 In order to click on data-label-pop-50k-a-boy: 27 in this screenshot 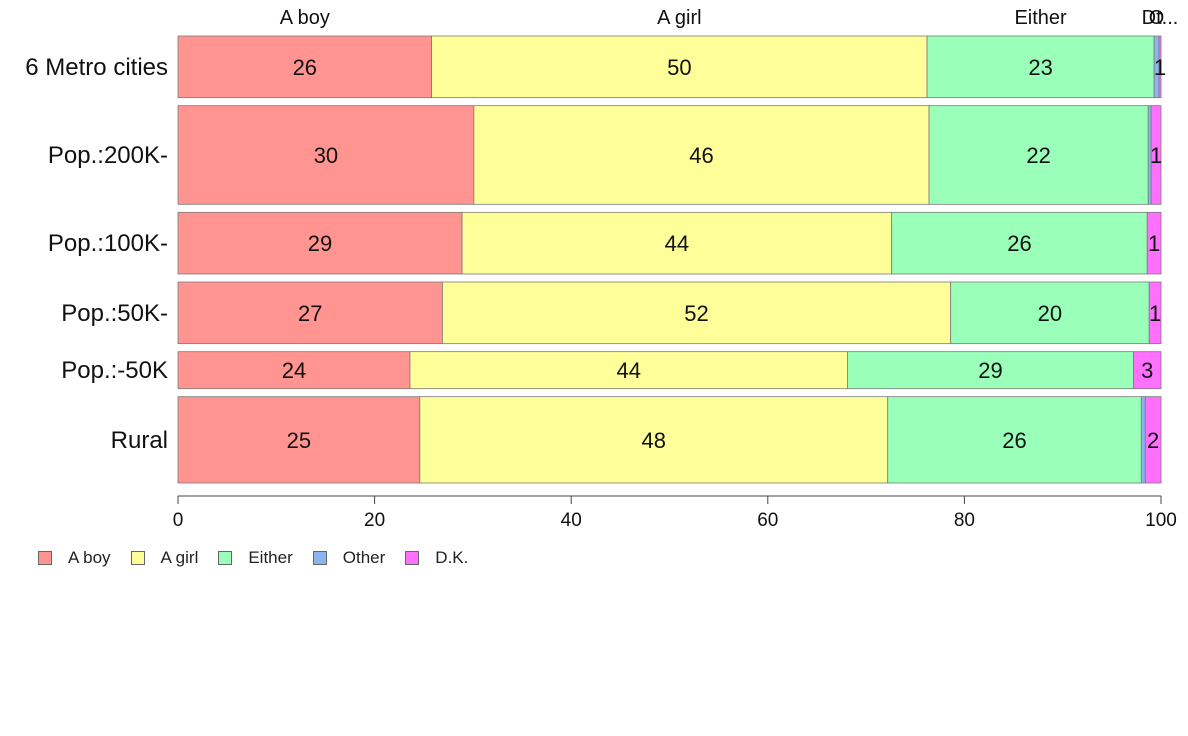, I will do `click(310, 313)`.